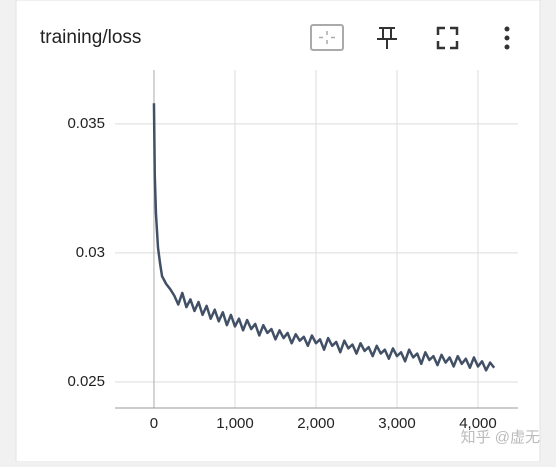 The image size is (556, 467). I want to click on y-tick-label: 0.025, so click(86, 381).